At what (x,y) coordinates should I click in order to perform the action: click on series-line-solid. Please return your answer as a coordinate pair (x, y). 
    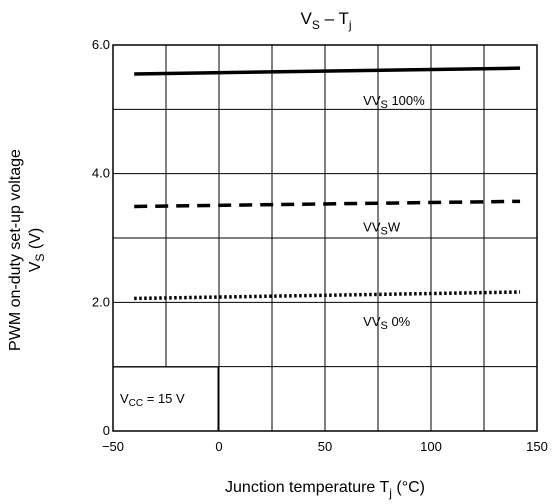
    Looking at the image, I should click on (327, 71).